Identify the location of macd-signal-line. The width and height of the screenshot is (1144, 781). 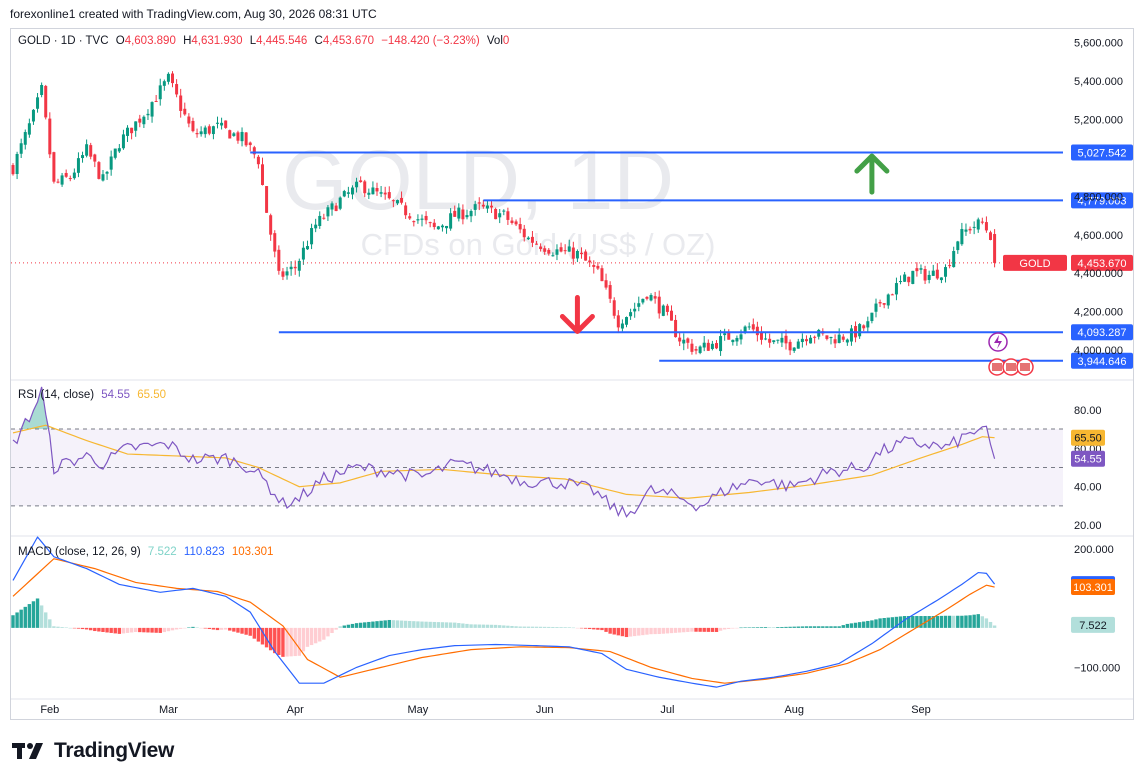
(503, 621).